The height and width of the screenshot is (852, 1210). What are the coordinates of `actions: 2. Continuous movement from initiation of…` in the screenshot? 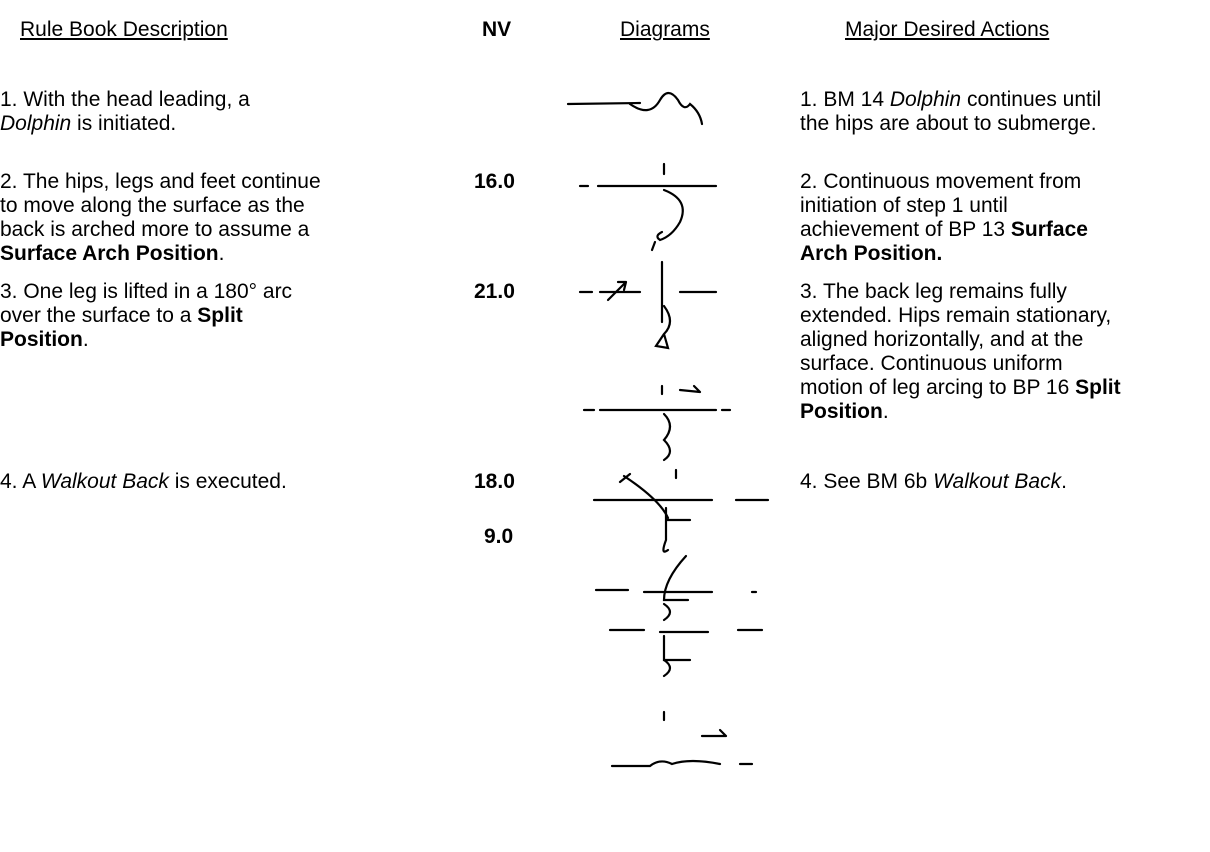 It's located at (944, 218).